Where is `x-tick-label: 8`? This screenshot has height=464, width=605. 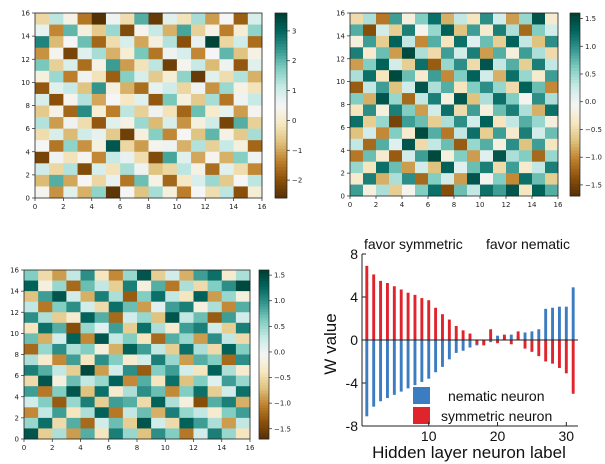 x-tick-label: 8 is located at coordinates (454, 205).